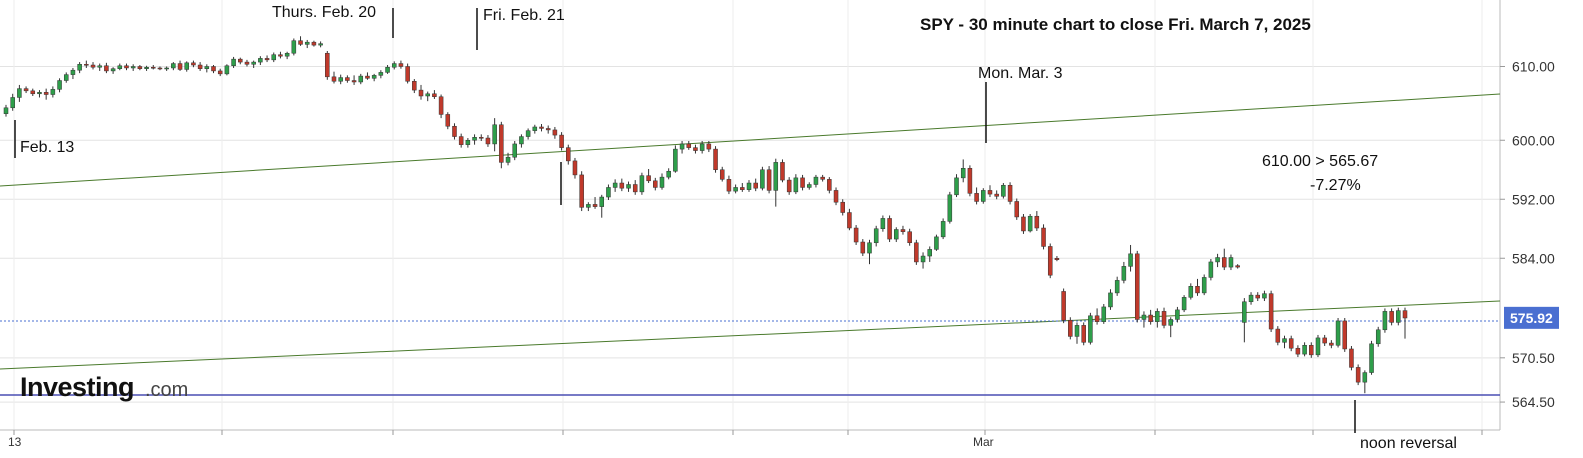 This screenshot has width=1583, height=458. Describe the element at coordinates (1533, 258) in the screenshot. I see `y-tick-label: 584.00` at that location.